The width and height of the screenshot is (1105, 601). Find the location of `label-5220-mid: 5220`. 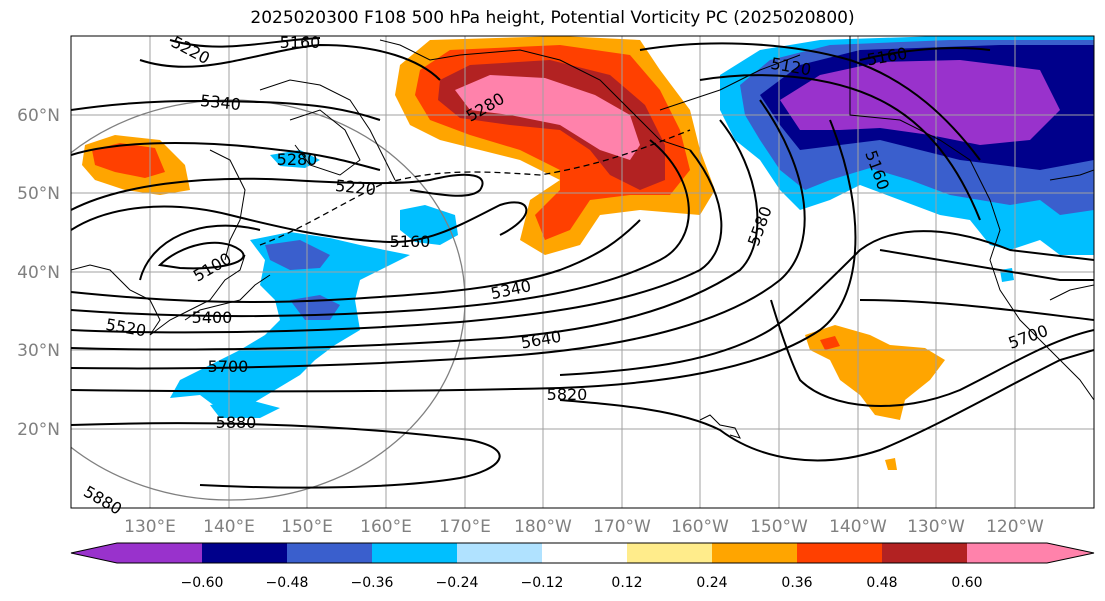

label-5220-mid: 5220 is located at coordinates (355, 187).